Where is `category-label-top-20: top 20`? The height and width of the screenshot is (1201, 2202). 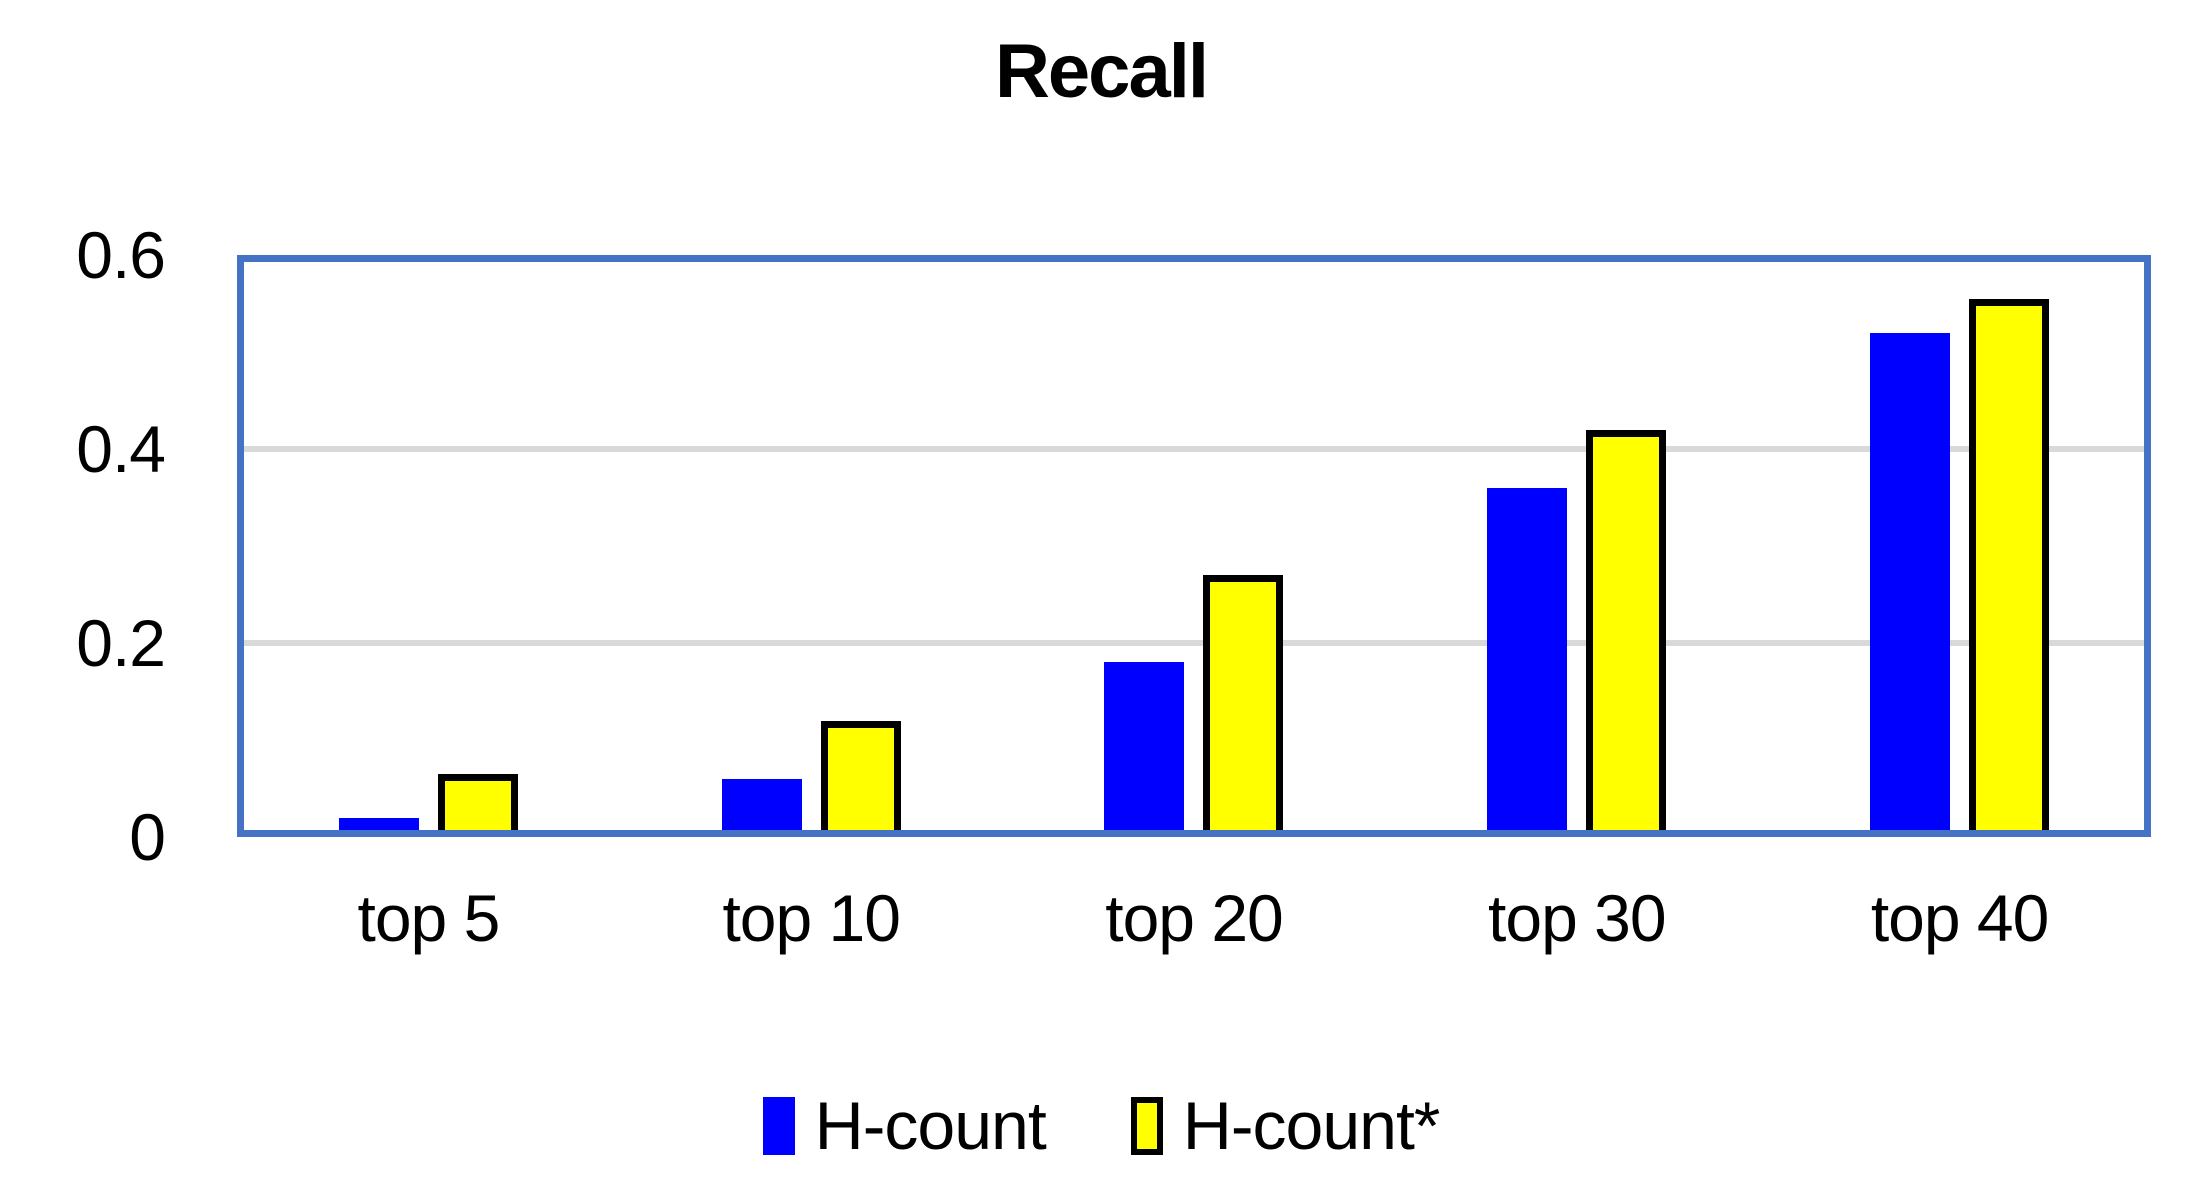
category-label-top-20: top 20 is located at coordinates (1194, 918).